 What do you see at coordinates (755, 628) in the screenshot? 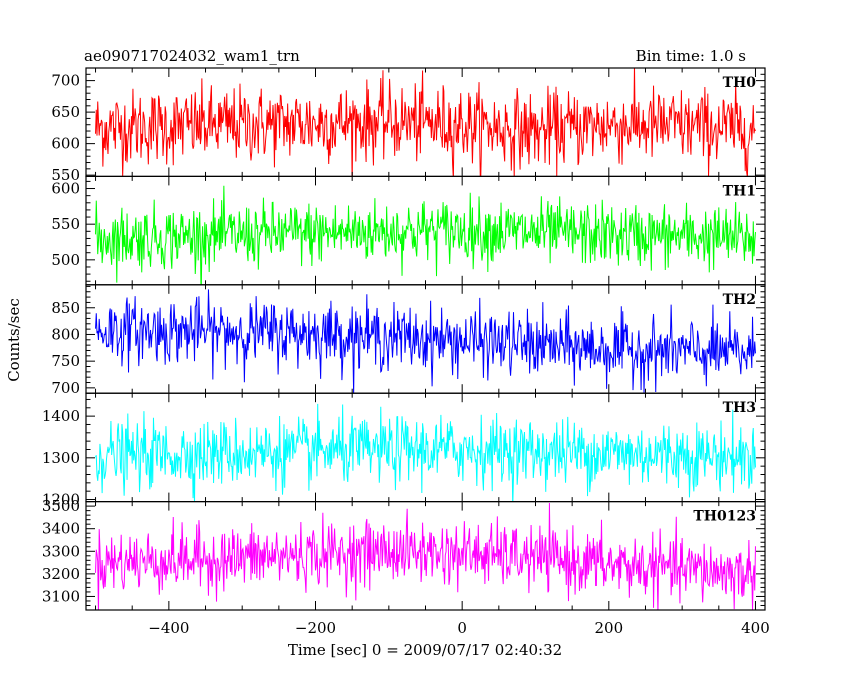
I see `x-tick-label: 400` at bounding box center [755, 628].